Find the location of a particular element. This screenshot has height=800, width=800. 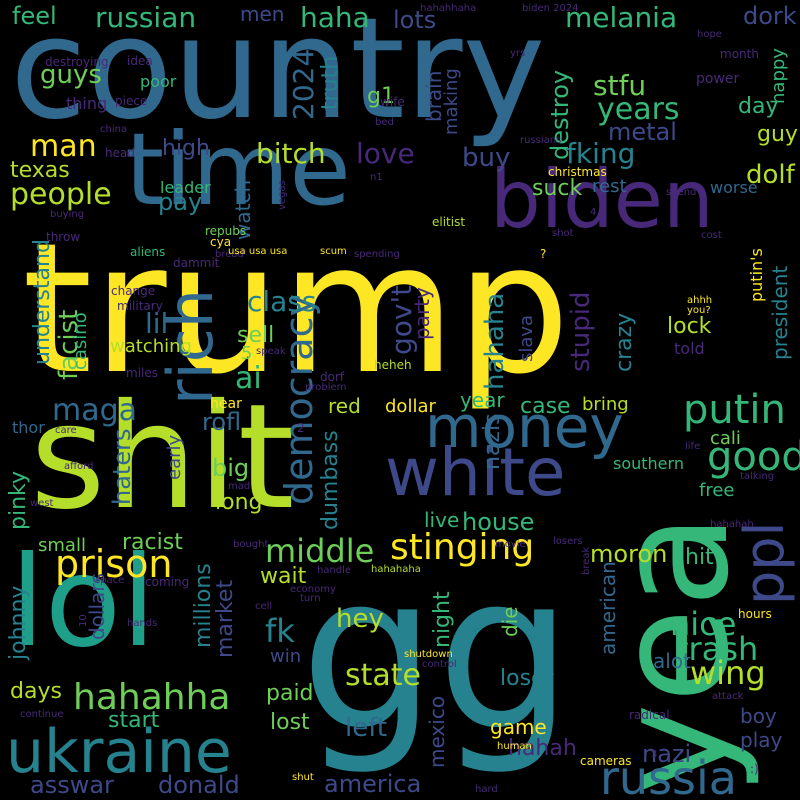

word-poor: poor is located at coordinates (158, 81).